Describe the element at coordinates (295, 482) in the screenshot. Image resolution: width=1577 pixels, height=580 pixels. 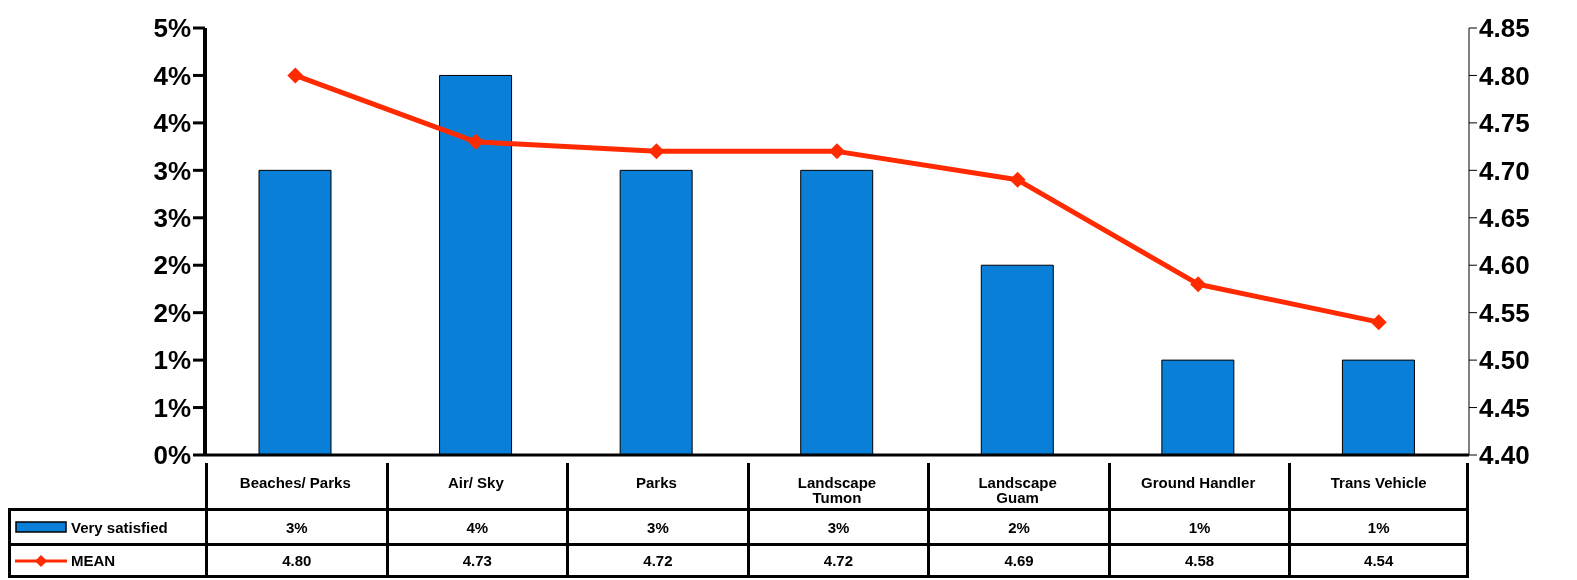
I see `x-tick-label: Beaches/ Parks` at that location.